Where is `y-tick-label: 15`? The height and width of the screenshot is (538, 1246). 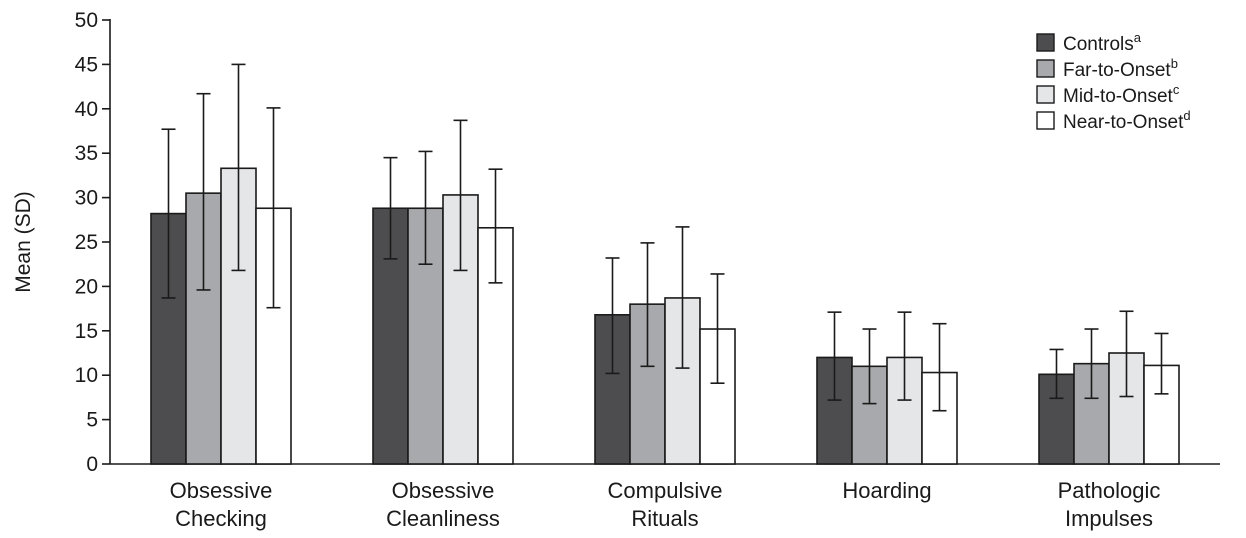
y-tick-label: 15 is located at coordinates (86, 331).